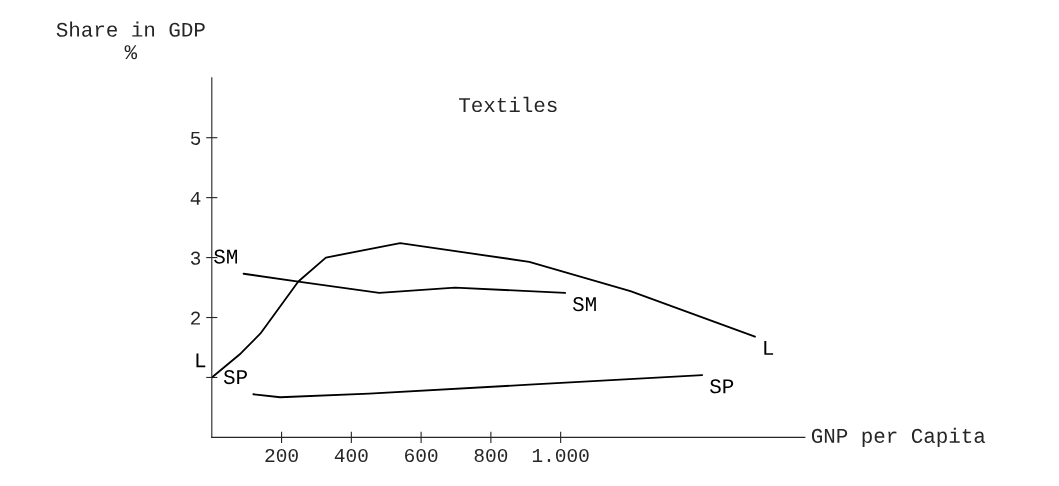 The image size is (1059, 486). What do you see at coordinates (195, 258) in the screenshot?
I see `y-tick-label: 3` at bounding box center [195, 258].